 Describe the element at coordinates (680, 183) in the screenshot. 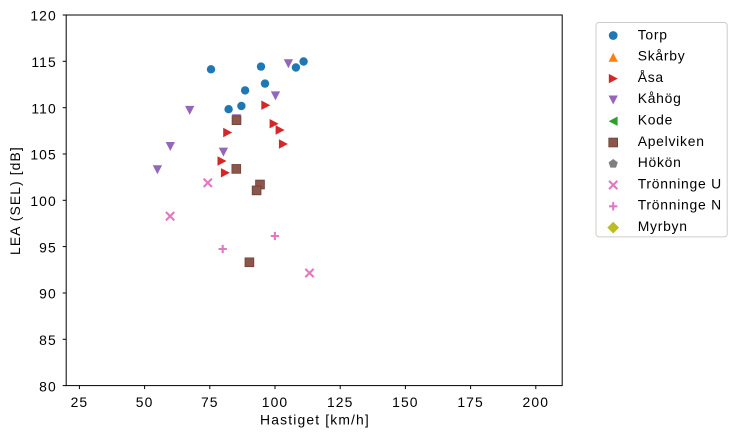

I see `svg-text: Trönninge U` at that location.